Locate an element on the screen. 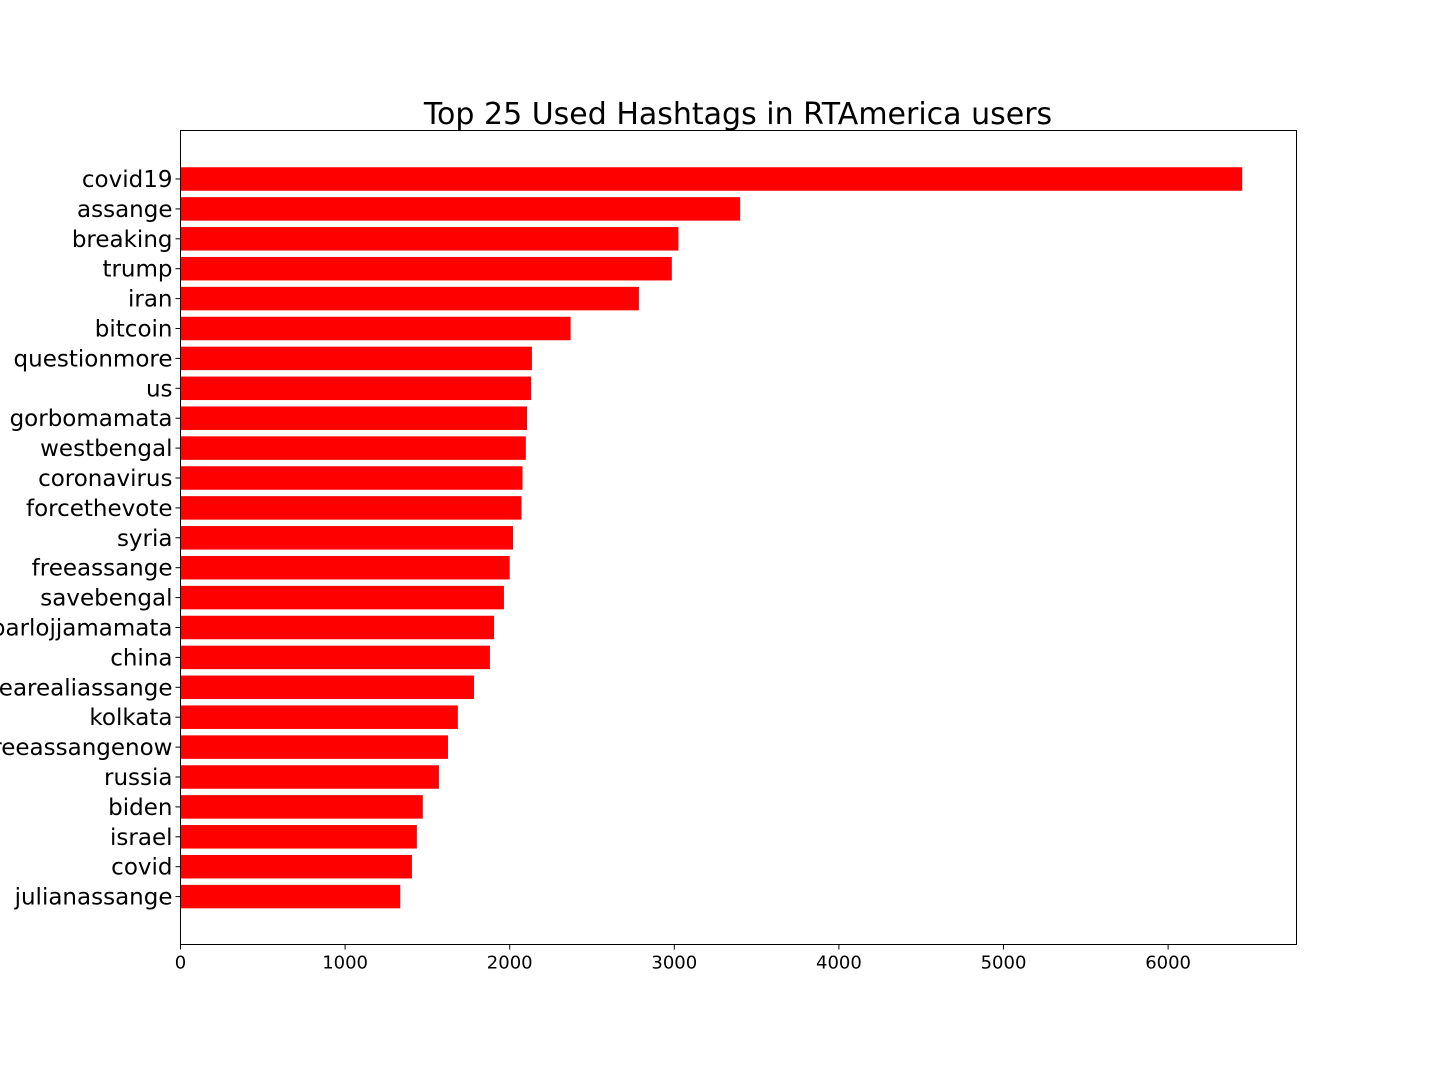 The image size is (1440, 1080). bar-forcethevote is located at coordinates (351, 508).